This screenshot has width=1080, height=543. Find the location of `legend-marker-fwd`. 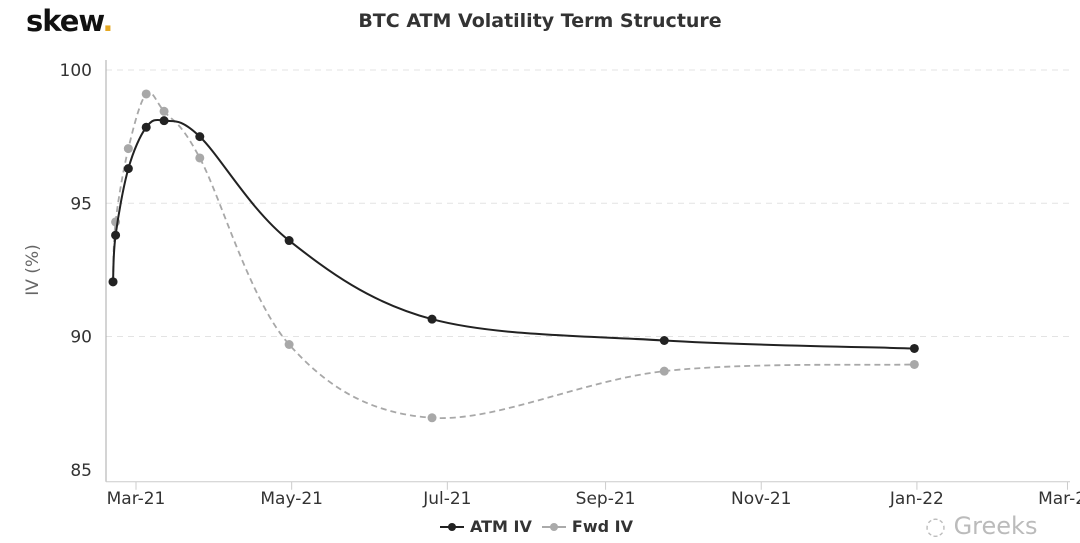

legend-marker-fwd is located at coordinates (553, 526).